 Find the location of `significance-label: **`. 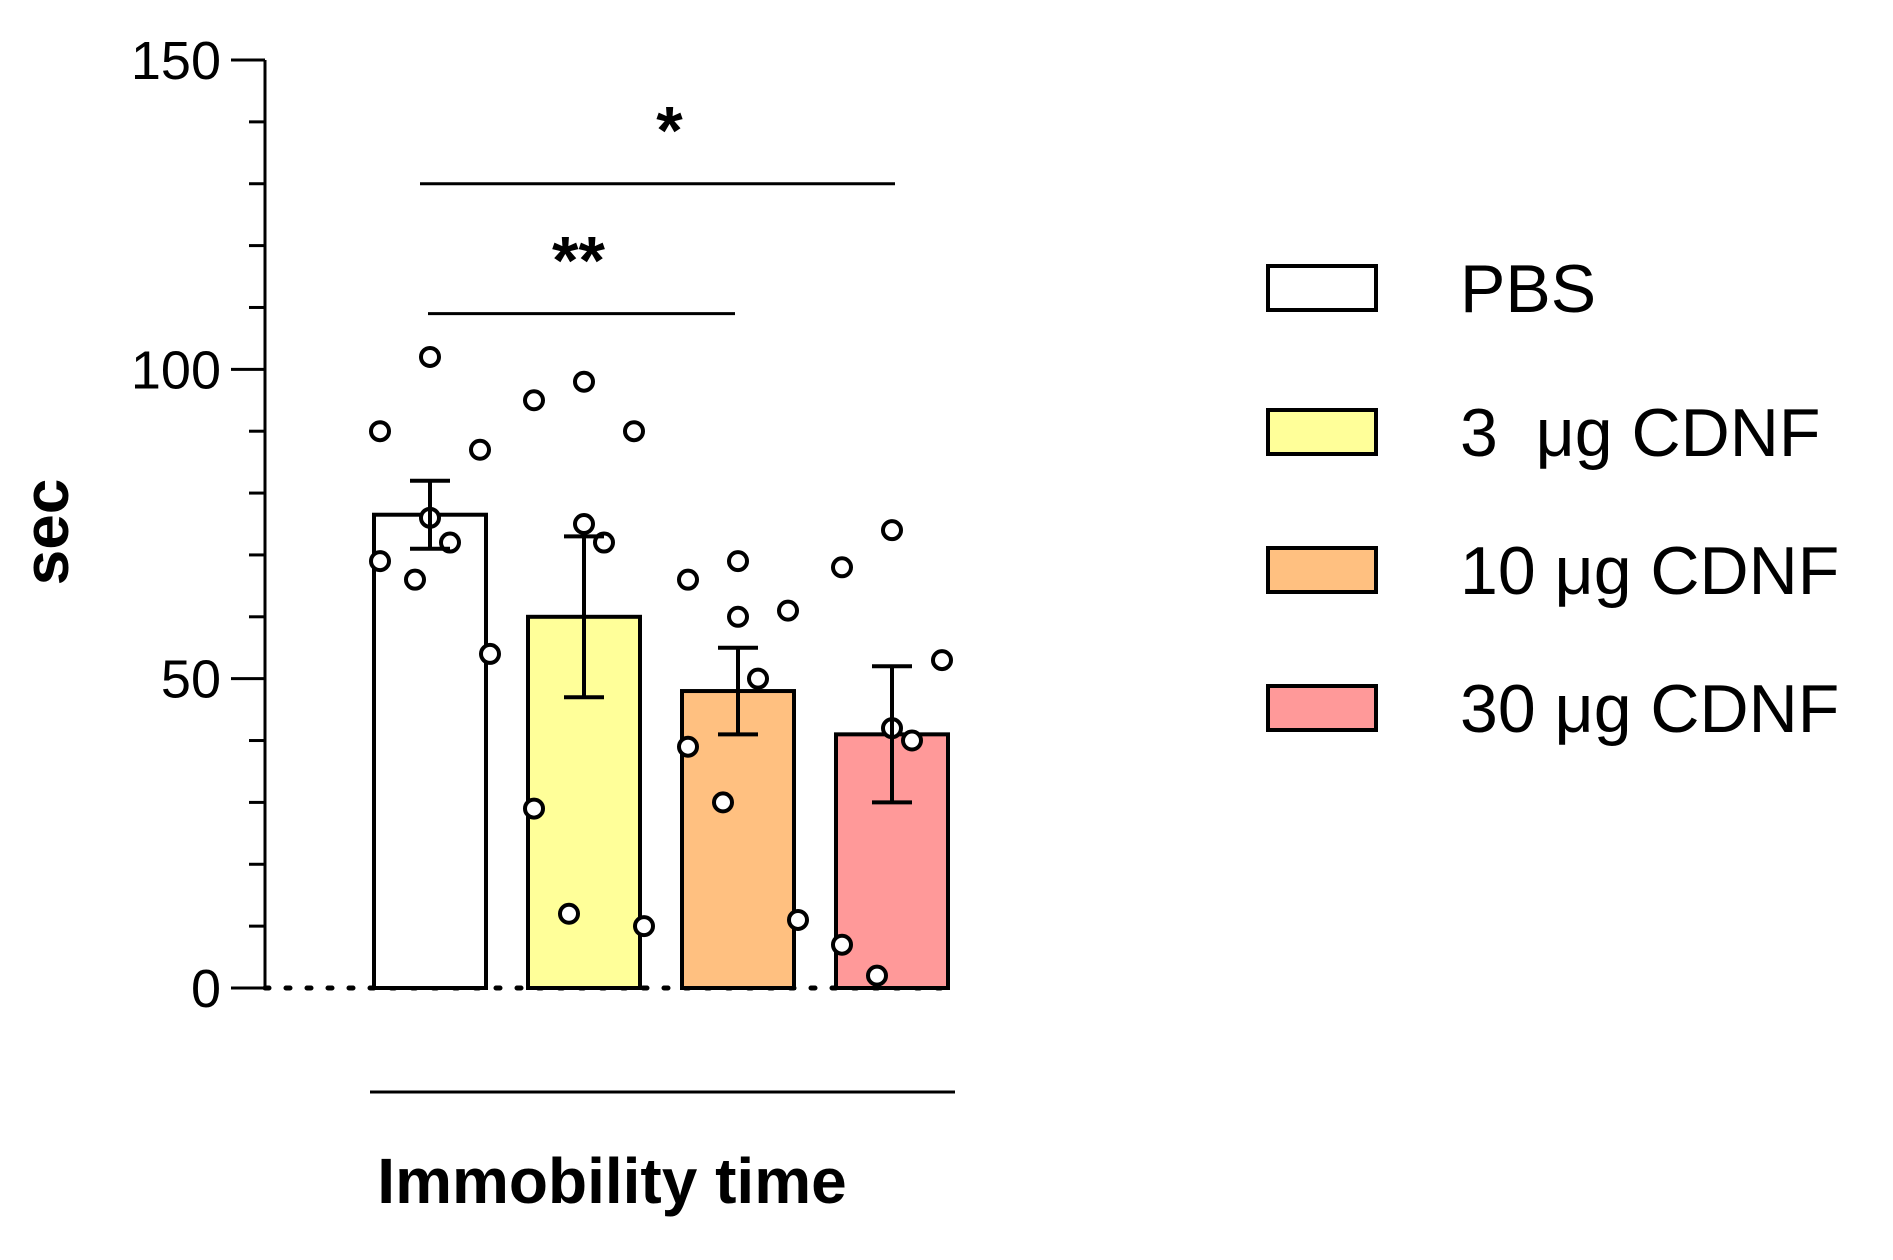

significance-label: ** is located at coordinates (578, 261).